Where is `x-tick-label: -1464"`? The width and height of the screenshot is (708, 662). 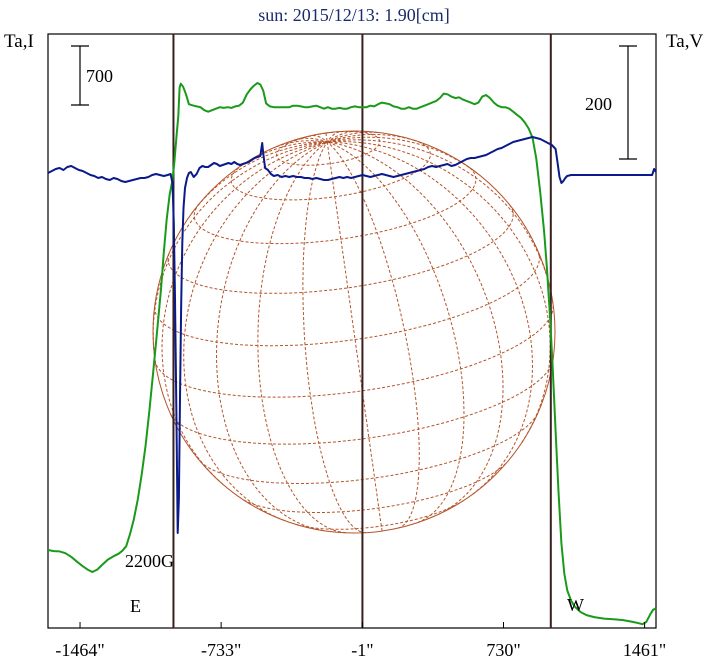 x-tick-label: -1464" is located at coordinates (79, 650).